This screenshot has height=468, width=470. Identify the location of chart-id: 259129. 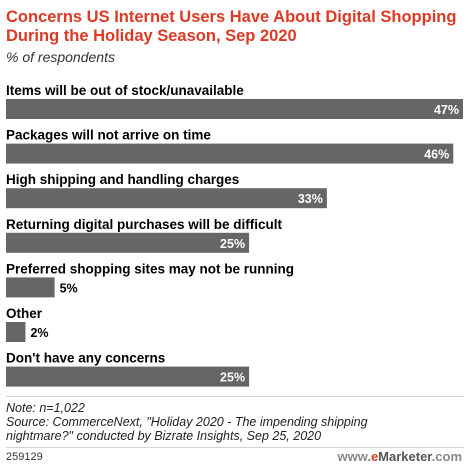
(24, 457).